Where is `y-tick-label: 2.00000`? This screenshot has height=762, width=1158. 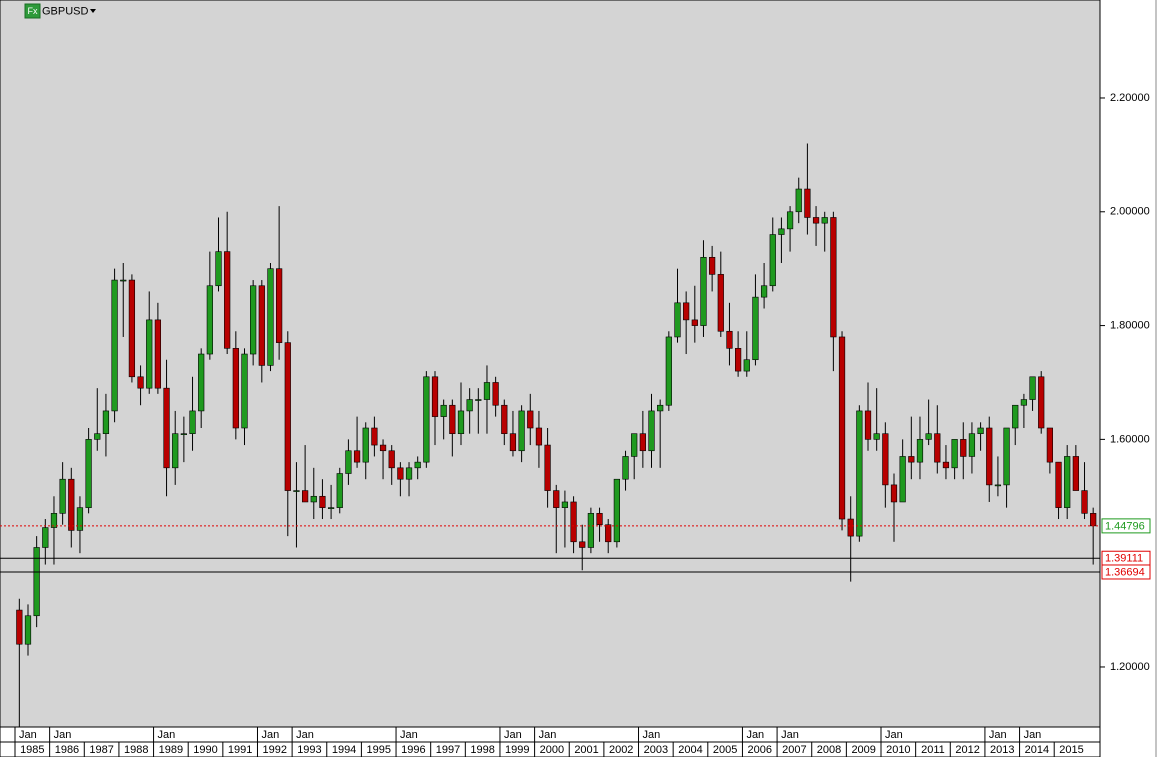
y-tick-label: 2.00000 is located at coordinates (1130, 212).